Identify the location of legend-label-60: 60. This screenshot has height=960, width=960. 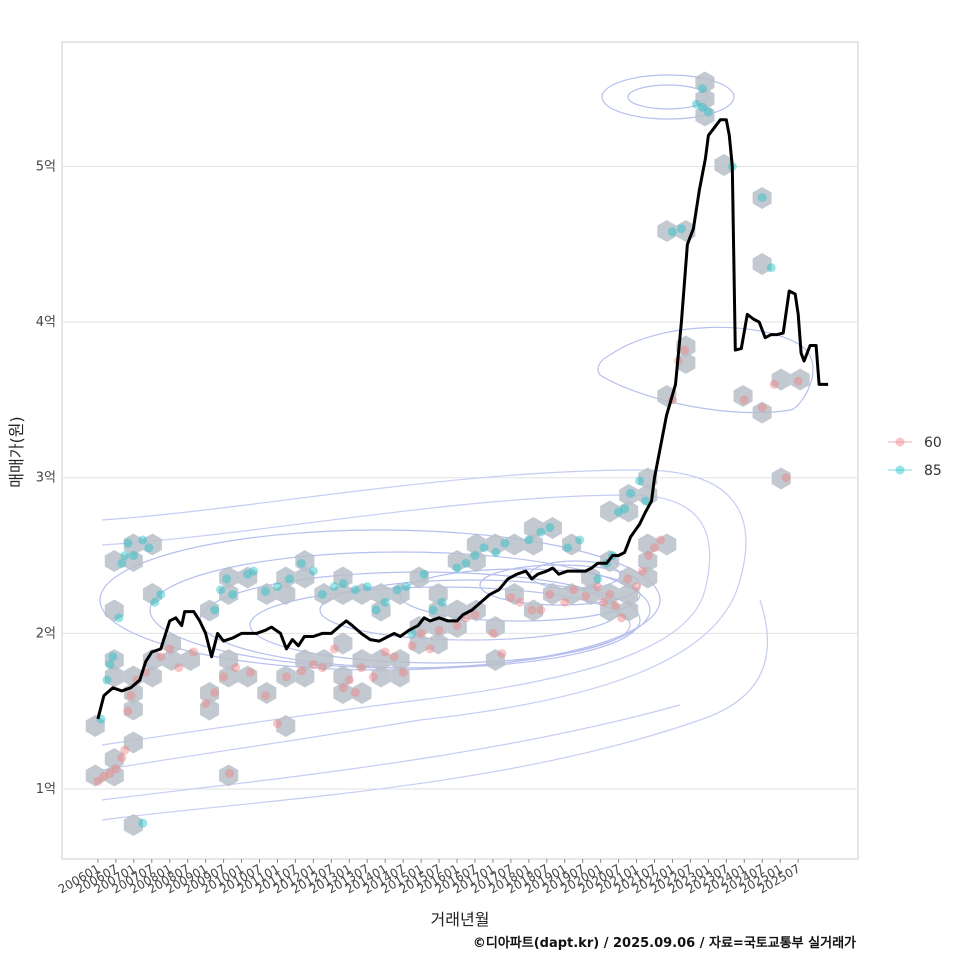
(933, 443).